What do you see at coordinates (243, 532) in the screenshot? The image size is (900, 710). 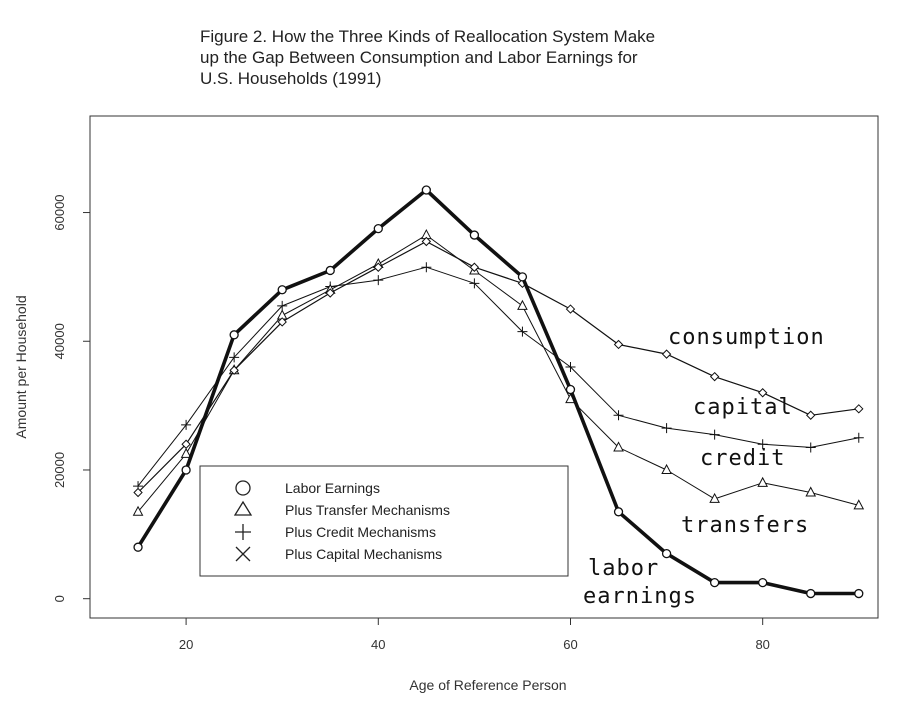 I see `legend-plus-icon` at bounding box center [243, 532].